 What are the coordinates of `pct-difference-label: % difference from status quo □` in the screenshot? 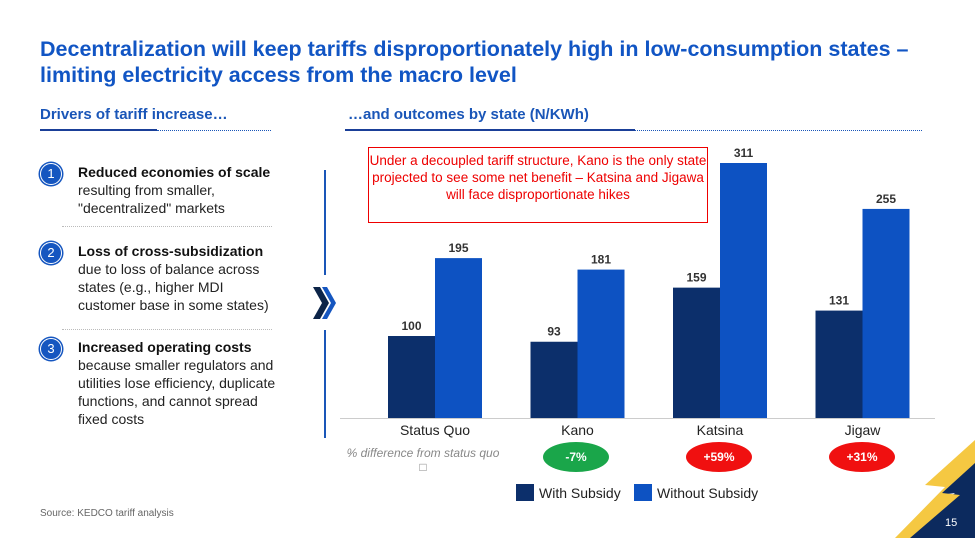 It's located at (423, 460).